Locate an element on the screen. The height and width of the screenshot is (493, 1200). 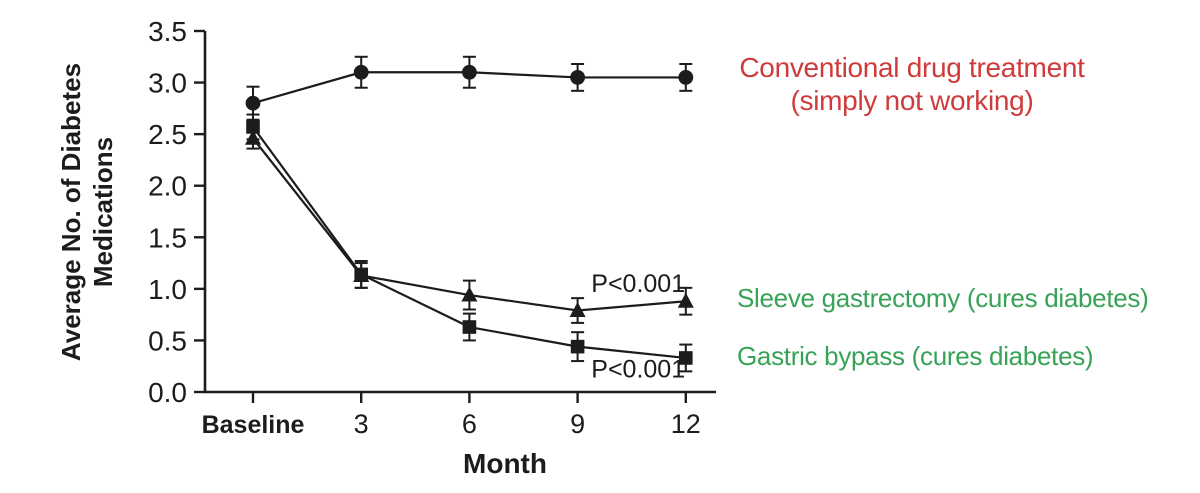
y-axis-ticks: 0.0 0.5 1.0 1.5 2.0 2.5 3.0 3.5 is located at coordinates (176, 212).